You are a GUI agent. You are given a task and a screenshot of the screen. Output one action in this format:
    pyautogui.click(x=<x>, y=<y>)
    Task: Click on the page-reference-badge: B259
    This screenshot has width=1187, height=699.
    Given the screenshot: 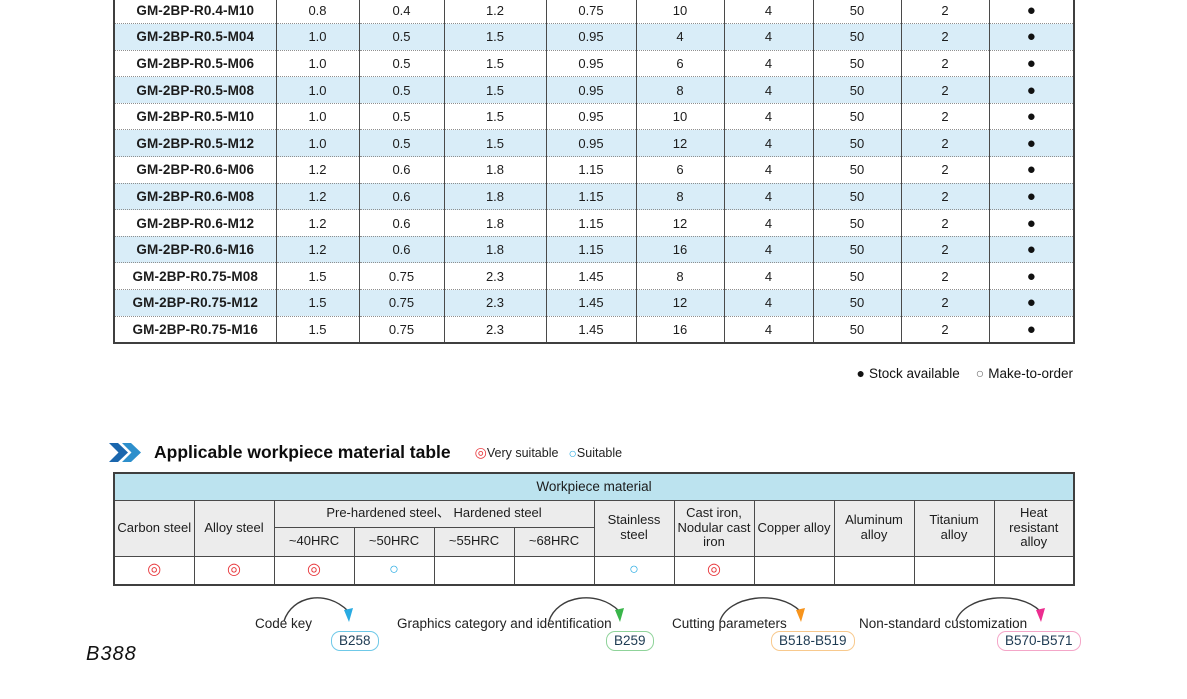 What is the action you would take?
    pyautogui.click(x=630, y=641)
    